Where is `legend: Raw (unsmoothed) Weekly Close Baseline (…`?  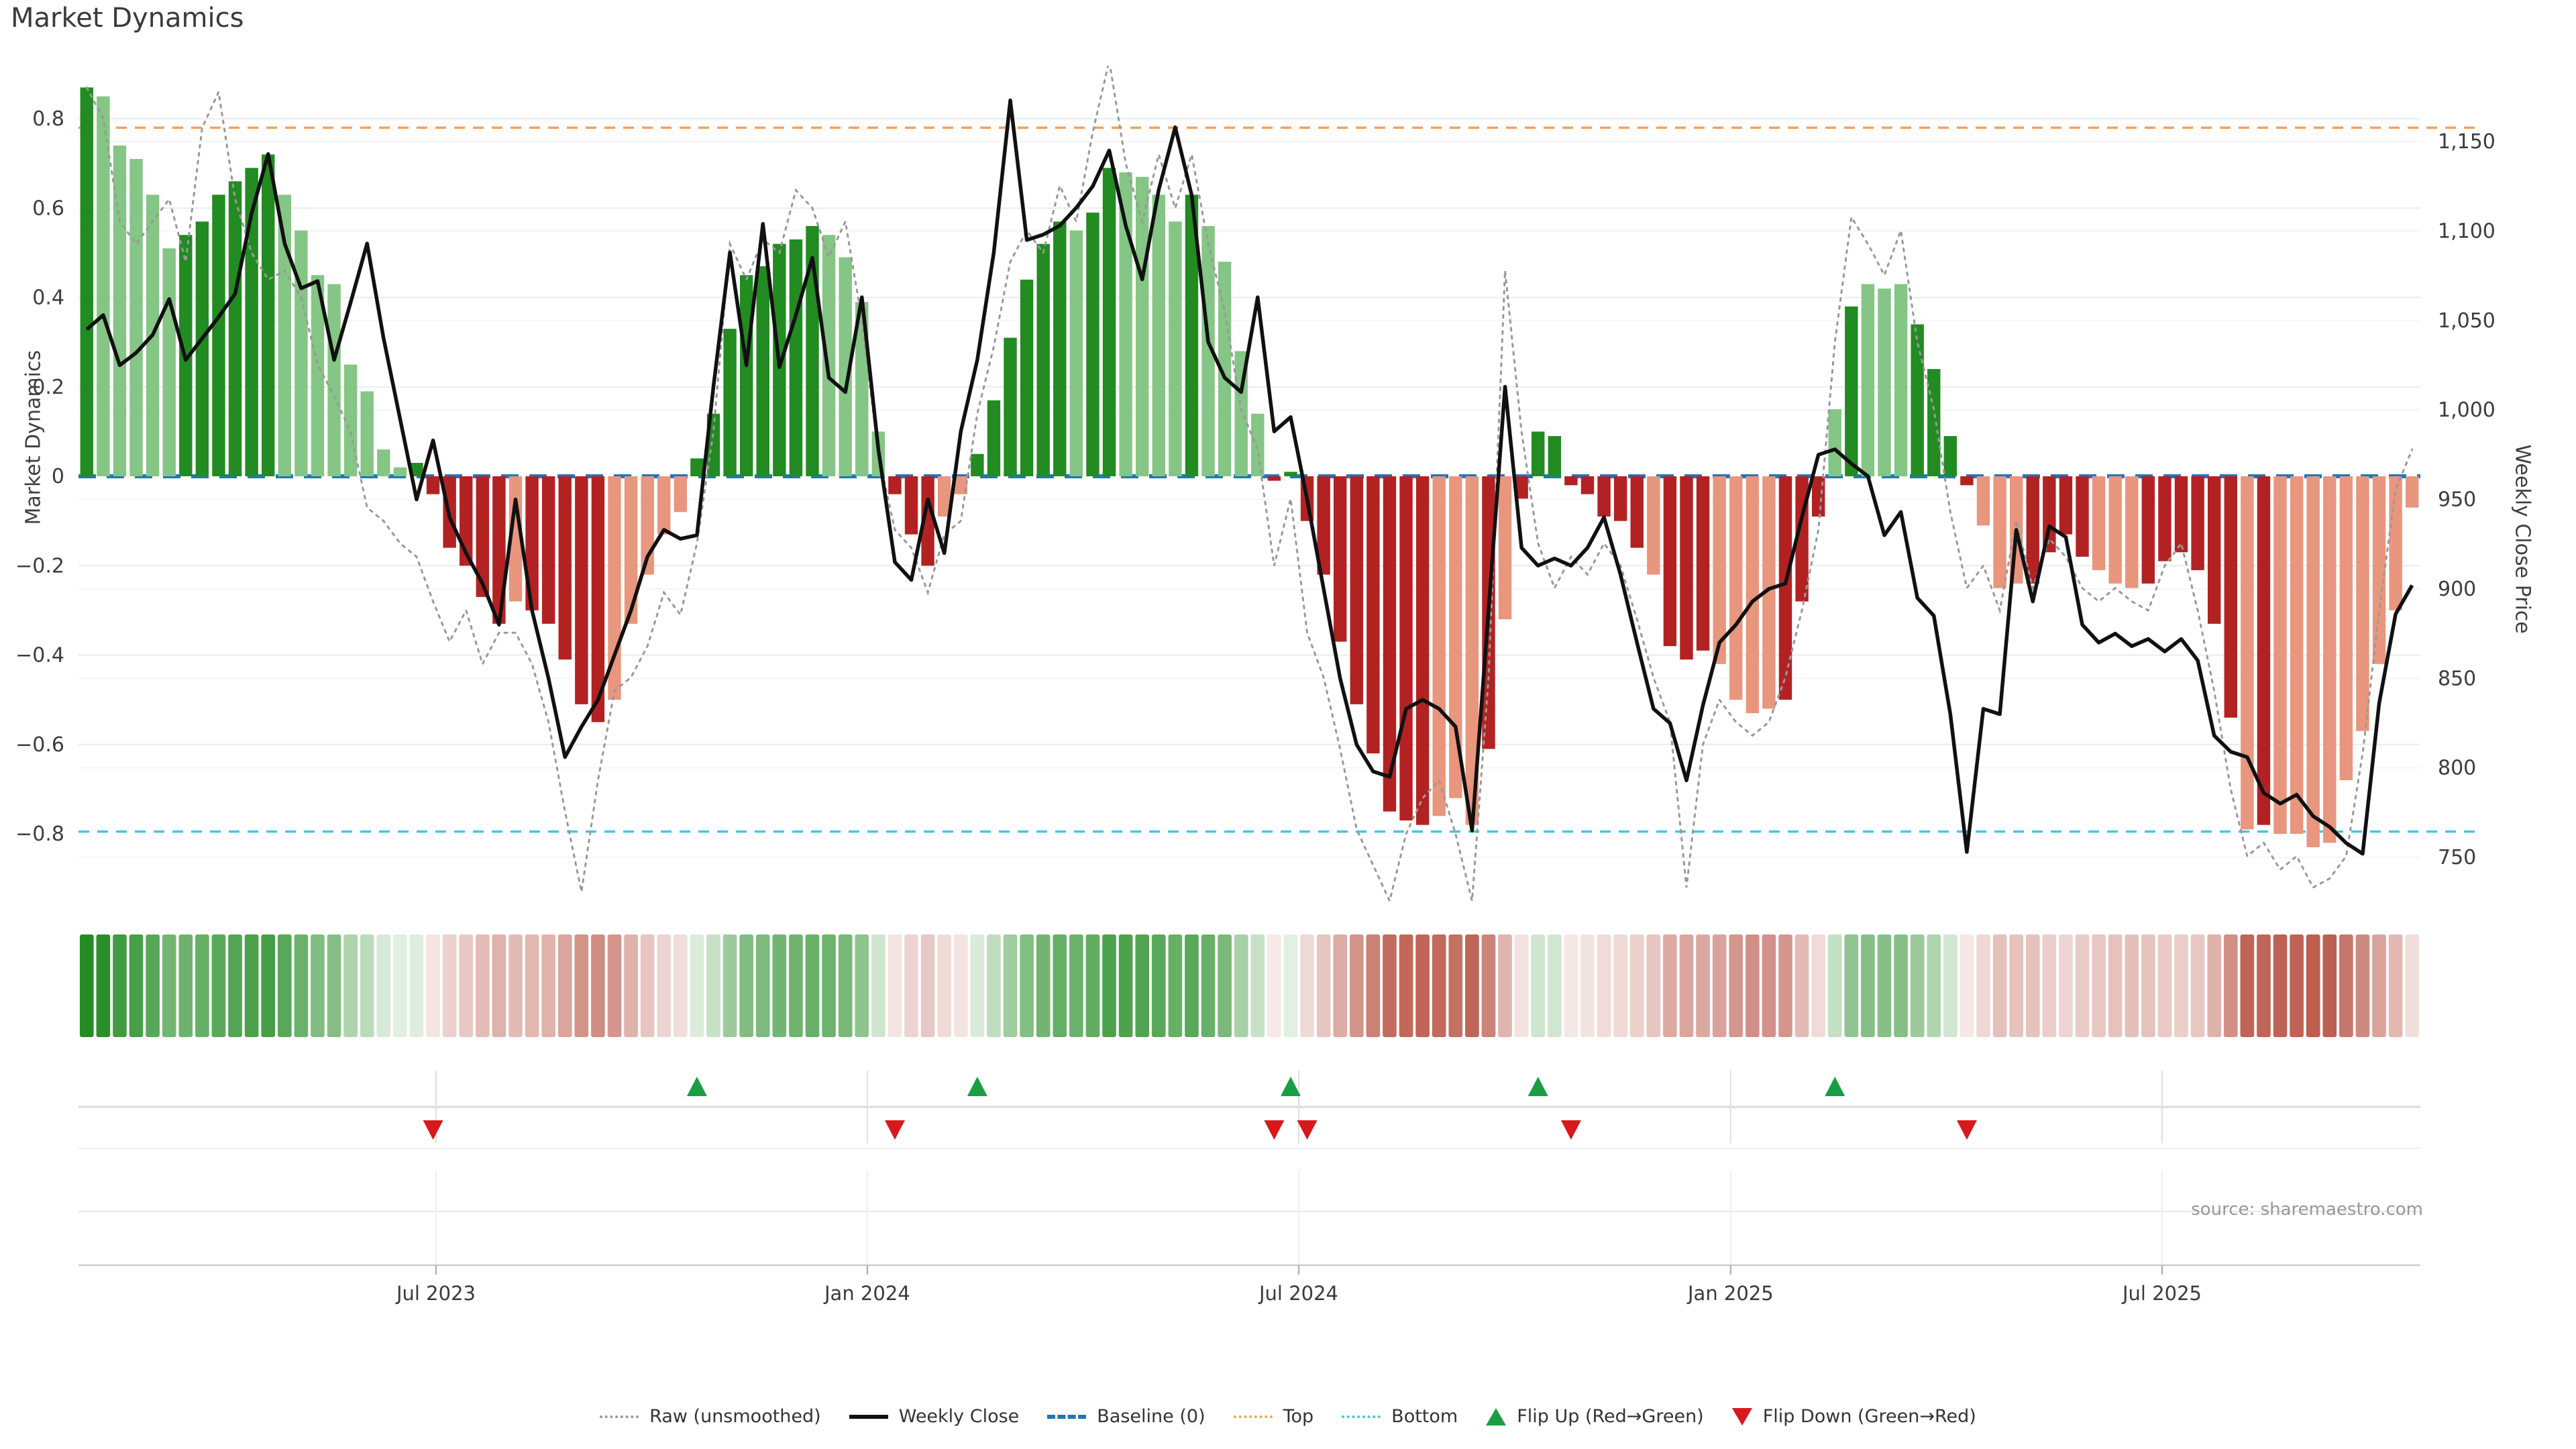
legend: Raw (unsmoothed) Weekly Close Baseline (… is located at coordinates (1288, 1416).